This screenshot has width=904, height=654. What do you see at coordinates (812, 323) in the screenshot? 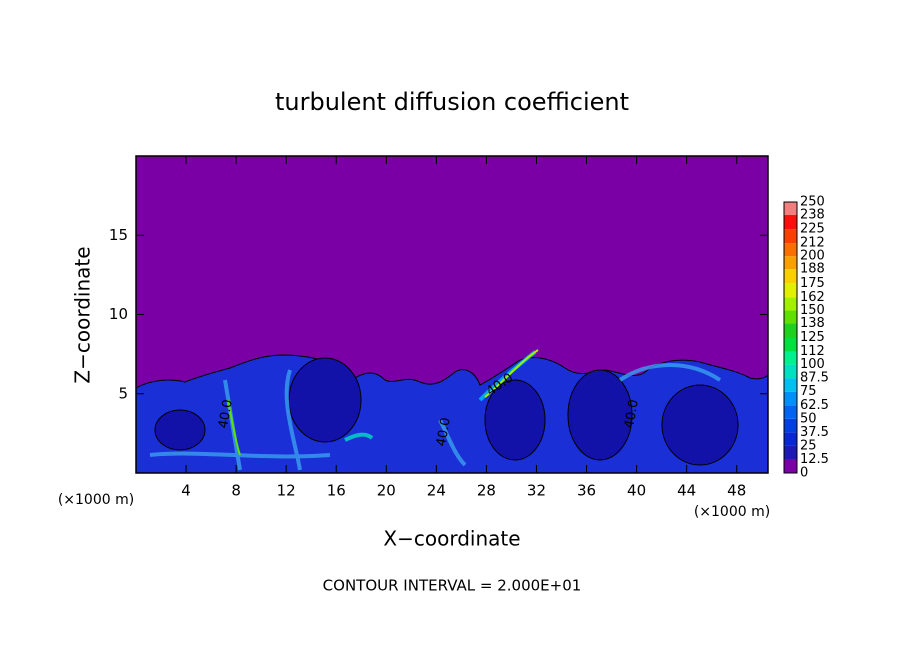
I see `colorbar-label: 138` at bounding box center [812, 323].